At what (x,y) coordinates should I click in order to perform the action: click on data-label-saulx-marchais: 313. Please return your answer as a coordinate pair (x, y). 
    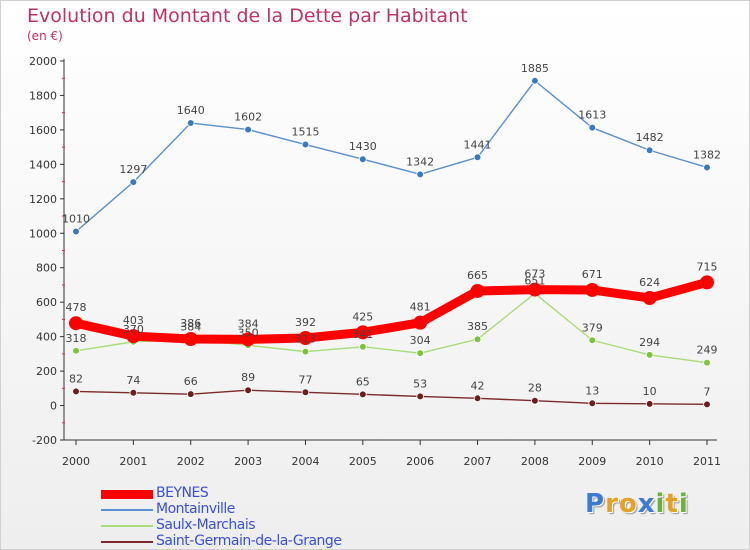
    Looking at the image, I should click on (305, 339).